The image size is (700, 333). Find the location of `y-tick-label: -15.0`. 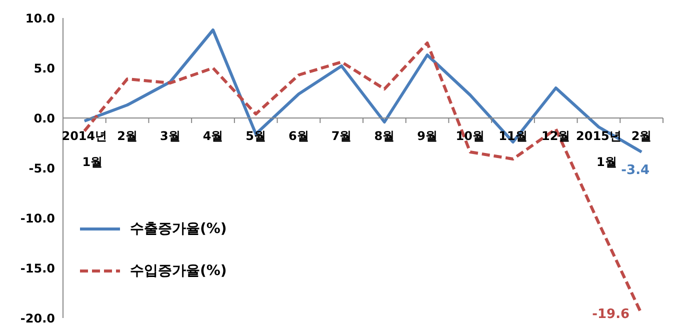

y-tick-label: -15.0 is located at coordinates (37, 268).